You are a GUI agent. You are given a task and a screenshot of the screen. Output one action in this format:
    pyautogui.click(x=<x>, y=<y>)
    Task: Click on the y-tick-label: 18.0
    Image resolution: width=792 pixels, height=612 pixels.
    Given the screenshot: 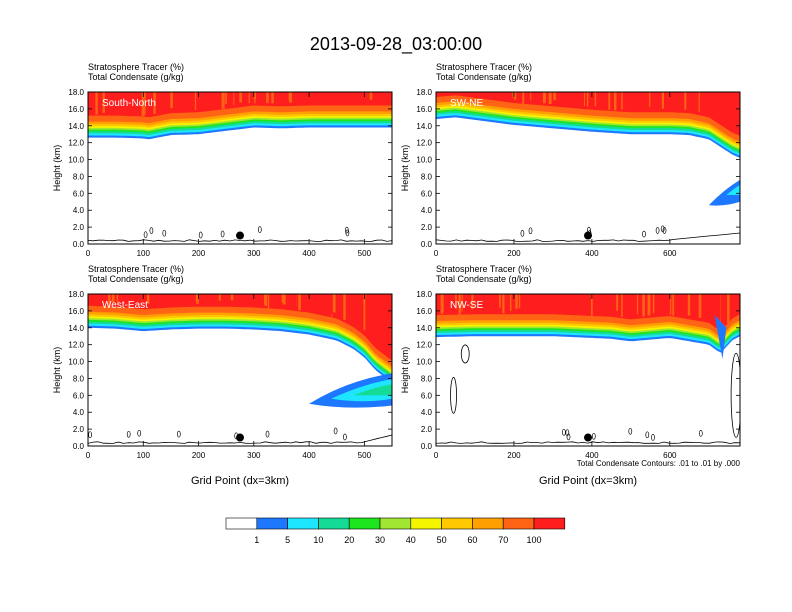 What is the action you would take?
    pyautogui.click(x=424, y=92)
    